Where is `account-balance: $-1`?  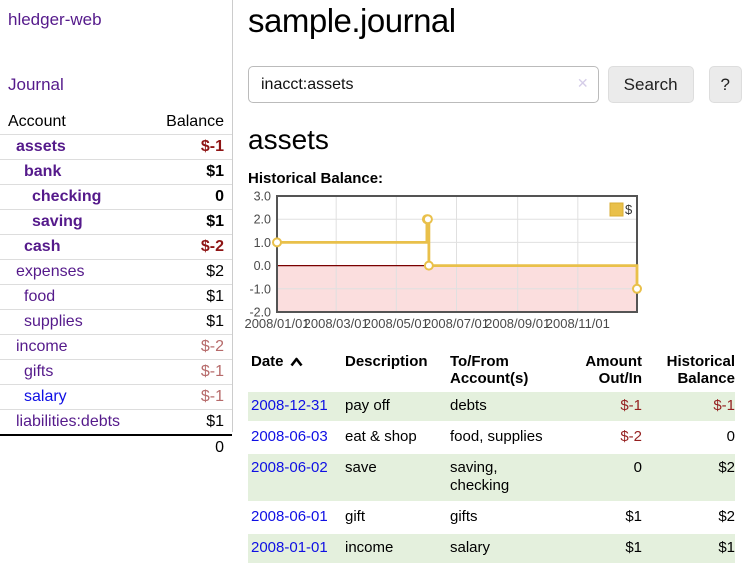
account-balance: $-1 is located at coordinates (212, 396).